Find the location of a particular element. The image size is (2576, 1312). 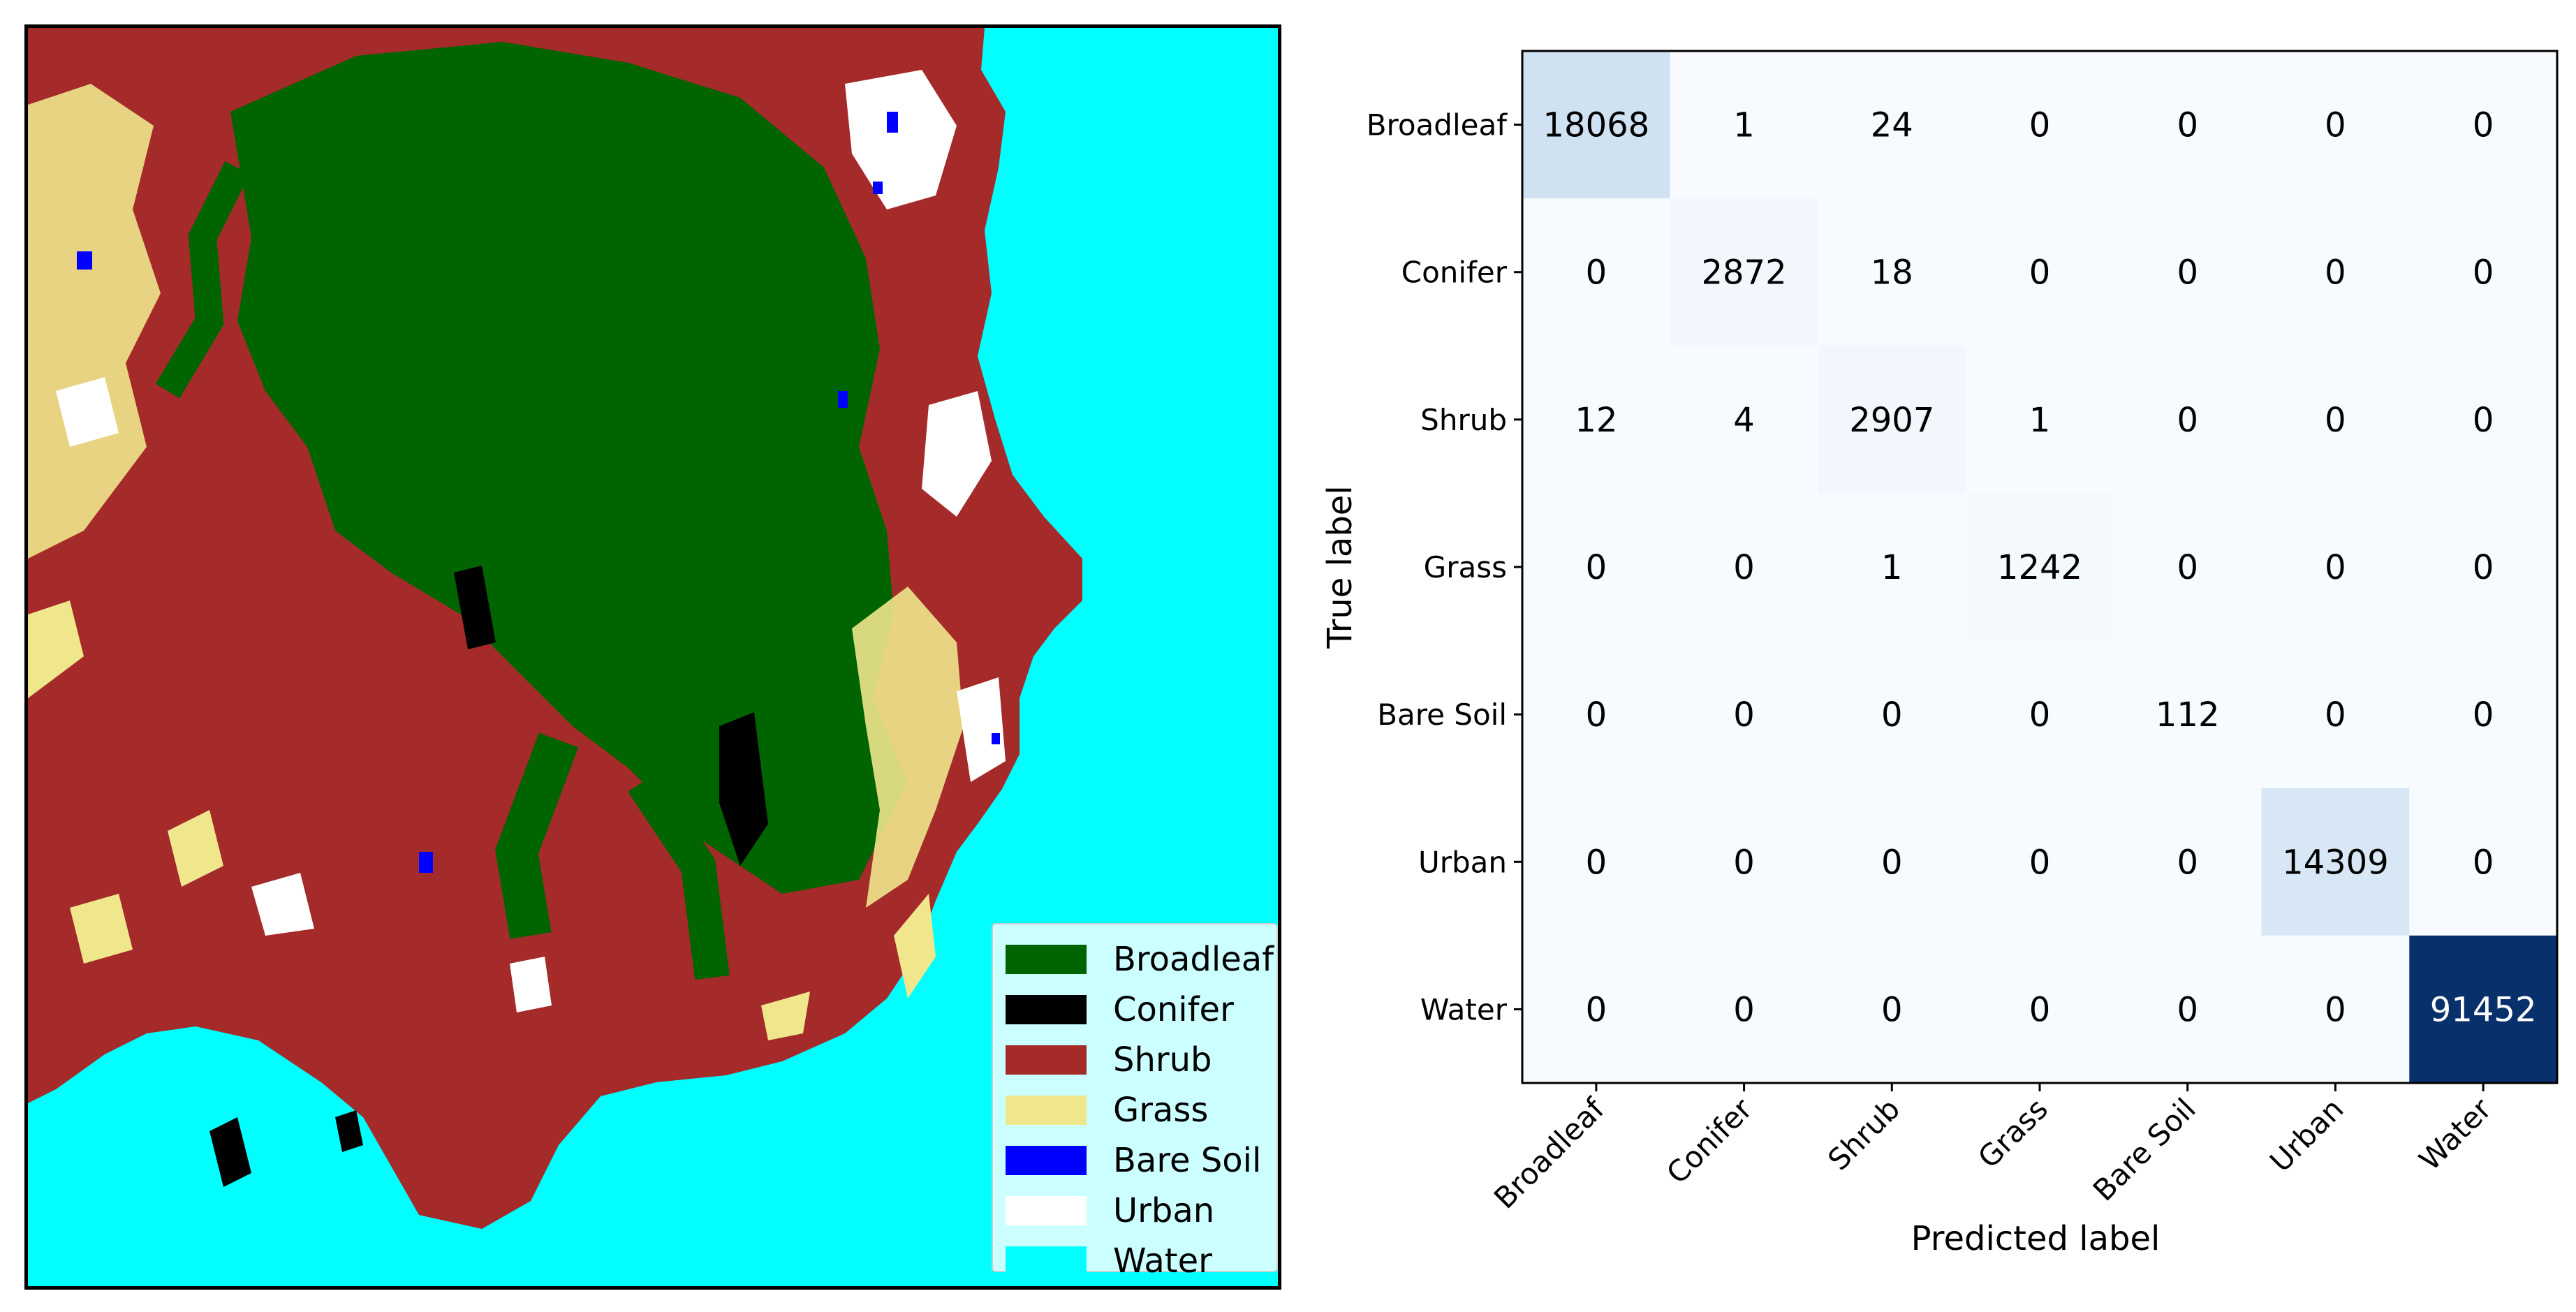

legend-label: Bare Soil is located at coordinates (1187, 1160).